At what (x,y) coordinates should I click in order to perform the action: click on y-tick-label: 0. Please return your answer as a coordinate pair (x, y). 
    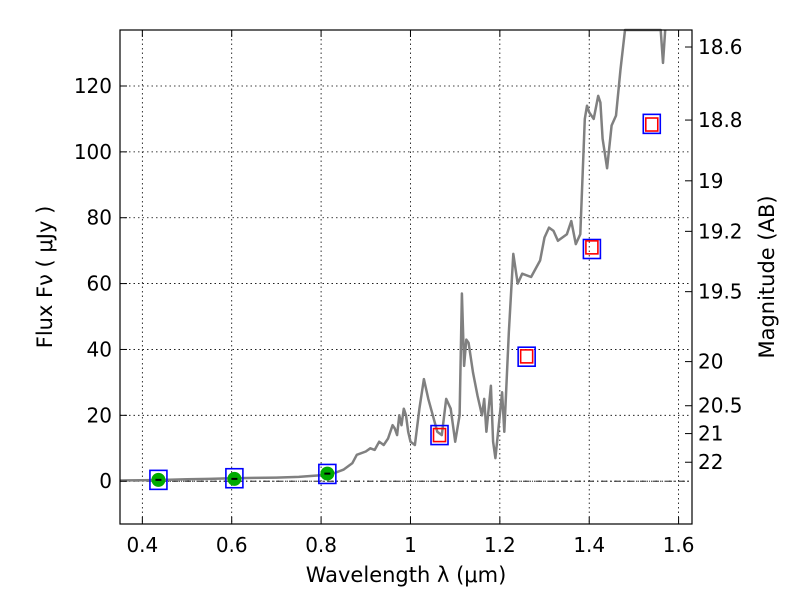
    Looking at the image, I should click on (105, 481).